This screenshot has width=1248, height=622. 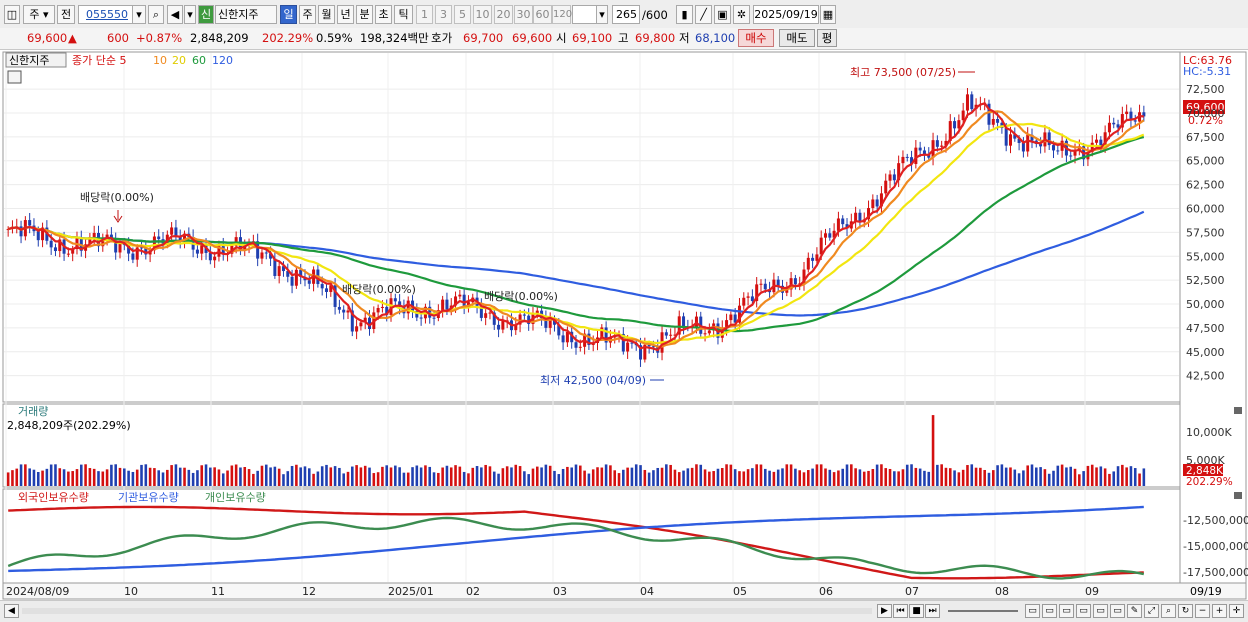 What do you see at coordinates (1151, 611) in the screenshot?
I see `tool-icon: ⤢` at bounding box center [1151, 611].